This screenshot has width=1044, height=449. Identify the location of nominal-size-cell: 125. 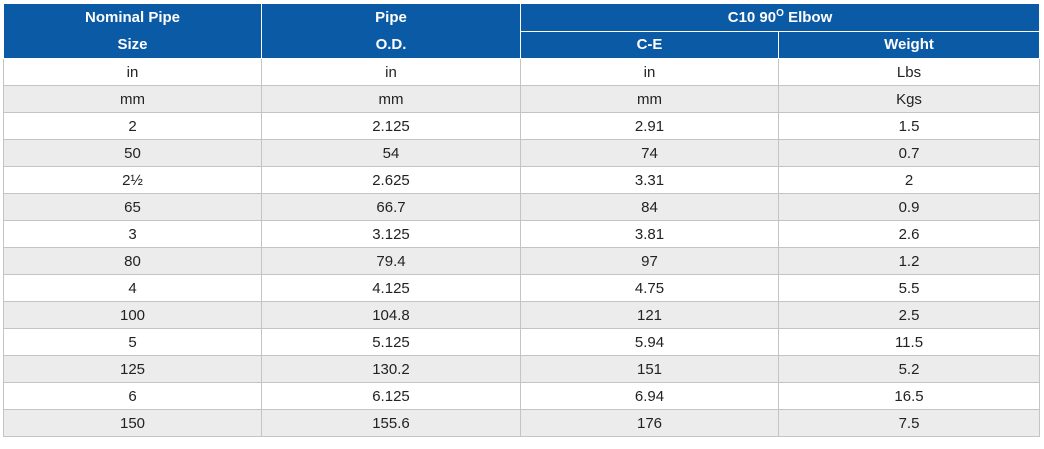
(132, 369).